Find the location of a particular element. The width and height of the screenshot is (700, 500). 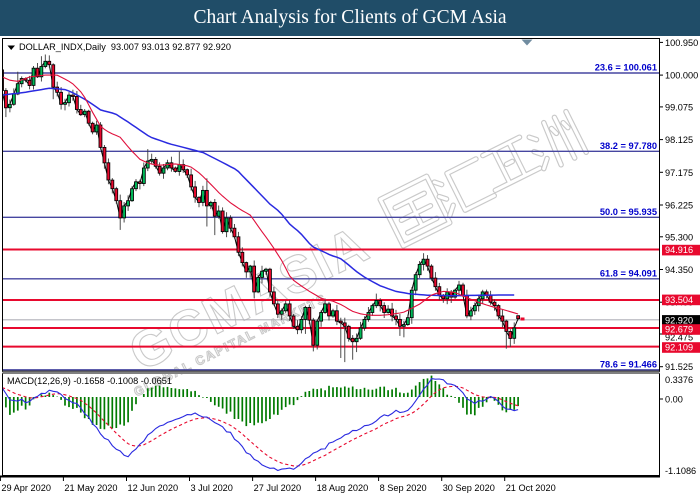

svg-text: 18 Aug 2020 is located at coordinates (343, 488).